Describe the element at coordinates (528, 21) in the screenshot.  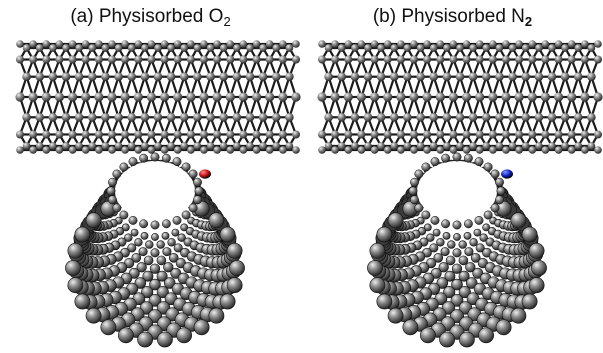
I see `panel-title-b-subscript: 2` at that location.